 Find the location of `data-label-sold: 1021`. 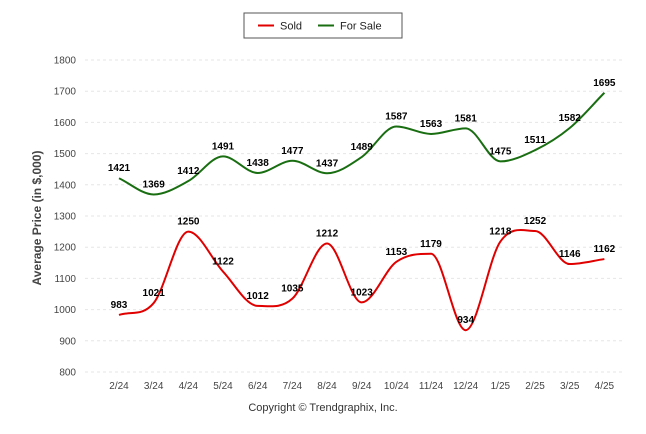

data-label-sold: 1021 is located at coordinates (154, 293).